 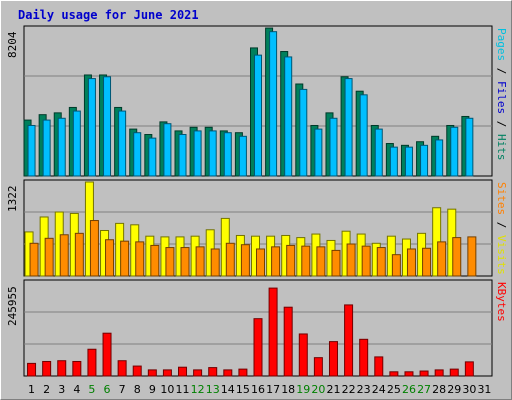 I want to click on day-label-23: 23, so click(x=364, y=389).